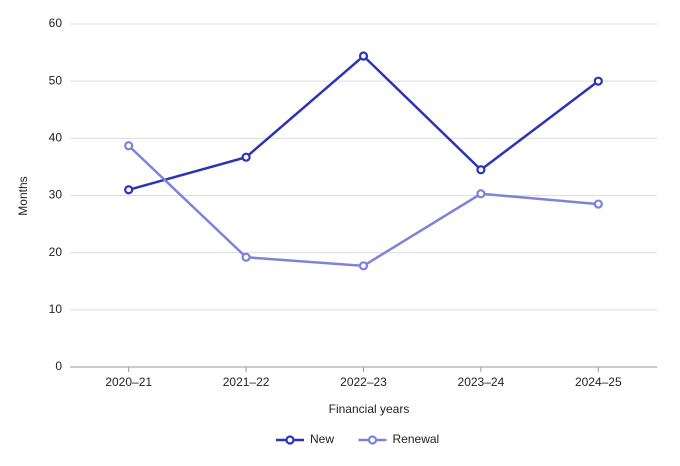 This screenshot has height=466, width=680. I want to click on y-tick-label: 0, so click(58, 366).